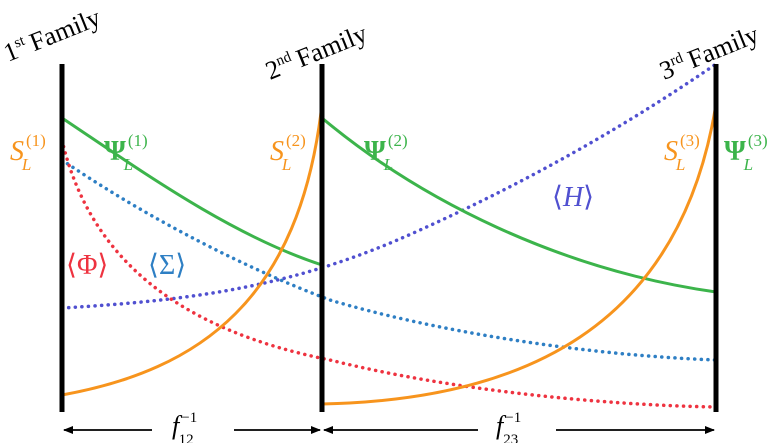 This screenshot has height=443, width=768. What do you see at coordinates (708, 53) in the screenshot?
I see `family-label-3: 3rdFamily` at bounding box center [708, 53].